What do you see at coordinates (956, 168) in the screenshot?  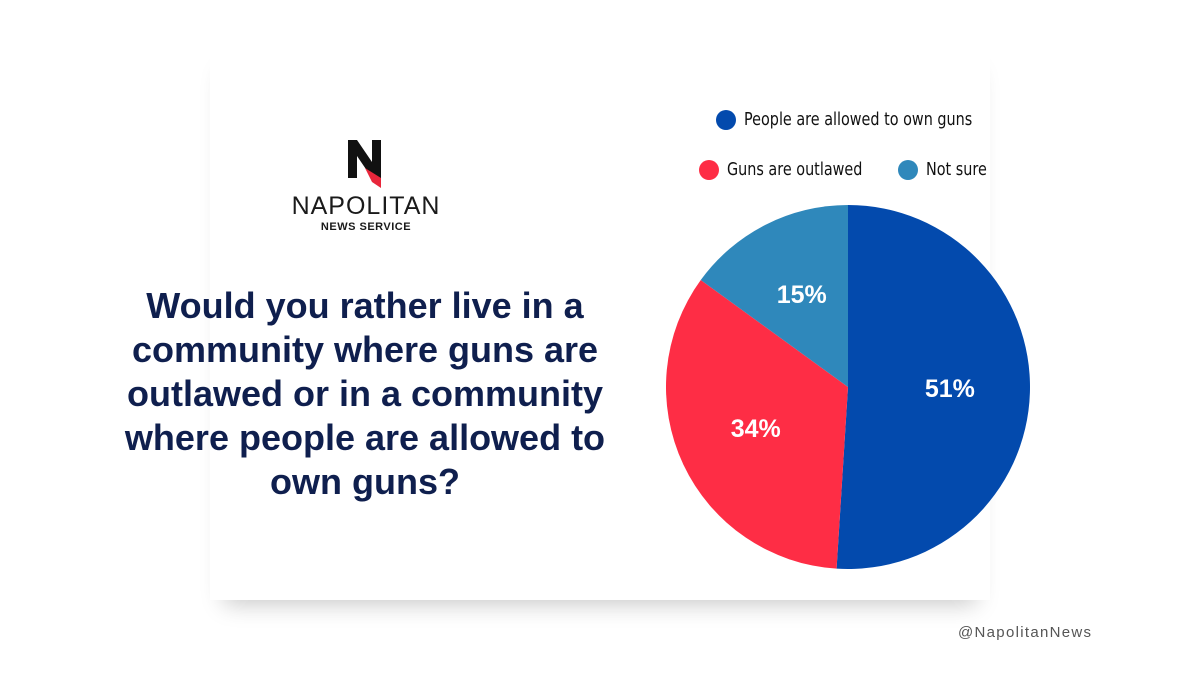 I see `legend-label: Not sure` at bounding box center [956, 168].